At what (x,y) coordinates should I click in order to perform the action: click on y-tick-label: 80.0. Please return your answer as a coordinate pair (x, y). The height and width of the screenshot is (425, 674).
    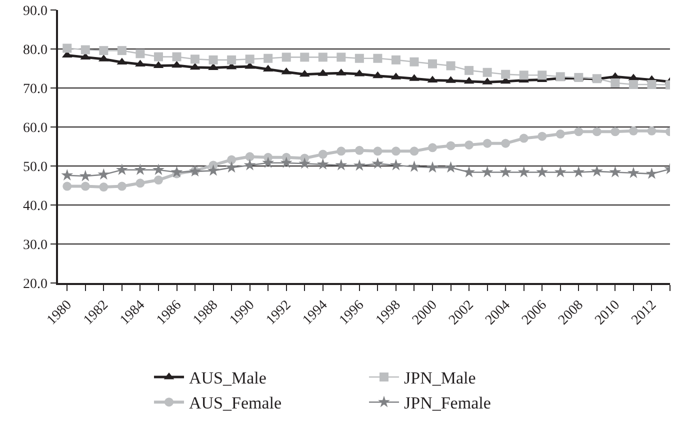
    Looking at the image, I should click on (35, 50).